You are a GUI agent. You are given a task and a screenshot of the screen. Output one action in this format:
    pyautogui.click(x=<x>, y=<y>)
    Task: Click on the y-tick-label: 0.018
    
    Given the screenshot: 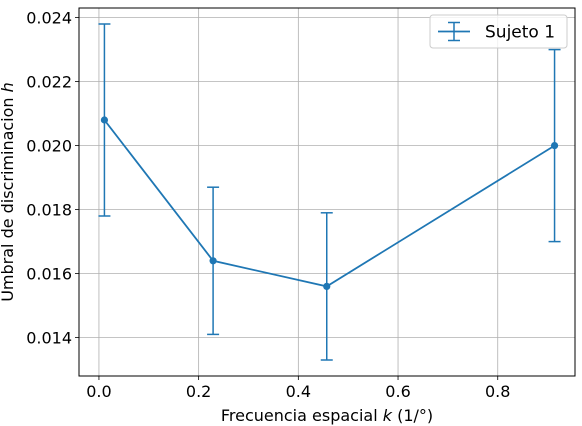 What is the action you would take?
    pyautogui.click(x=49, y=210)
    